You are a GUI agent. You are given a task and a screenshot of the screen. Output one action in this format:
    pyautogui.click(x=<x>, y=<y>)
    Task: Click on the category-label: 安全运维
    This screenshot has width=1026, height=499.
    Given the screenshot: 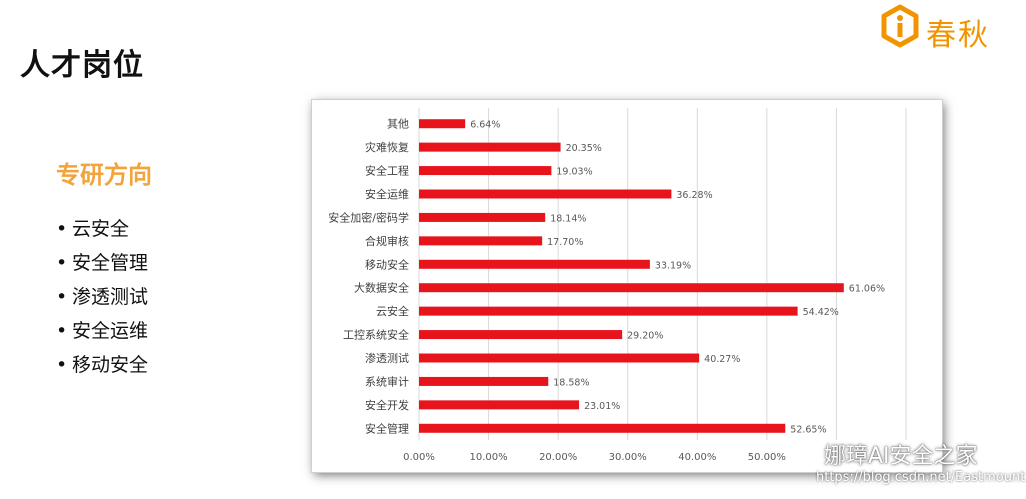 What is the action you would take?
    pyautogui.click(x=387, y=194)
    